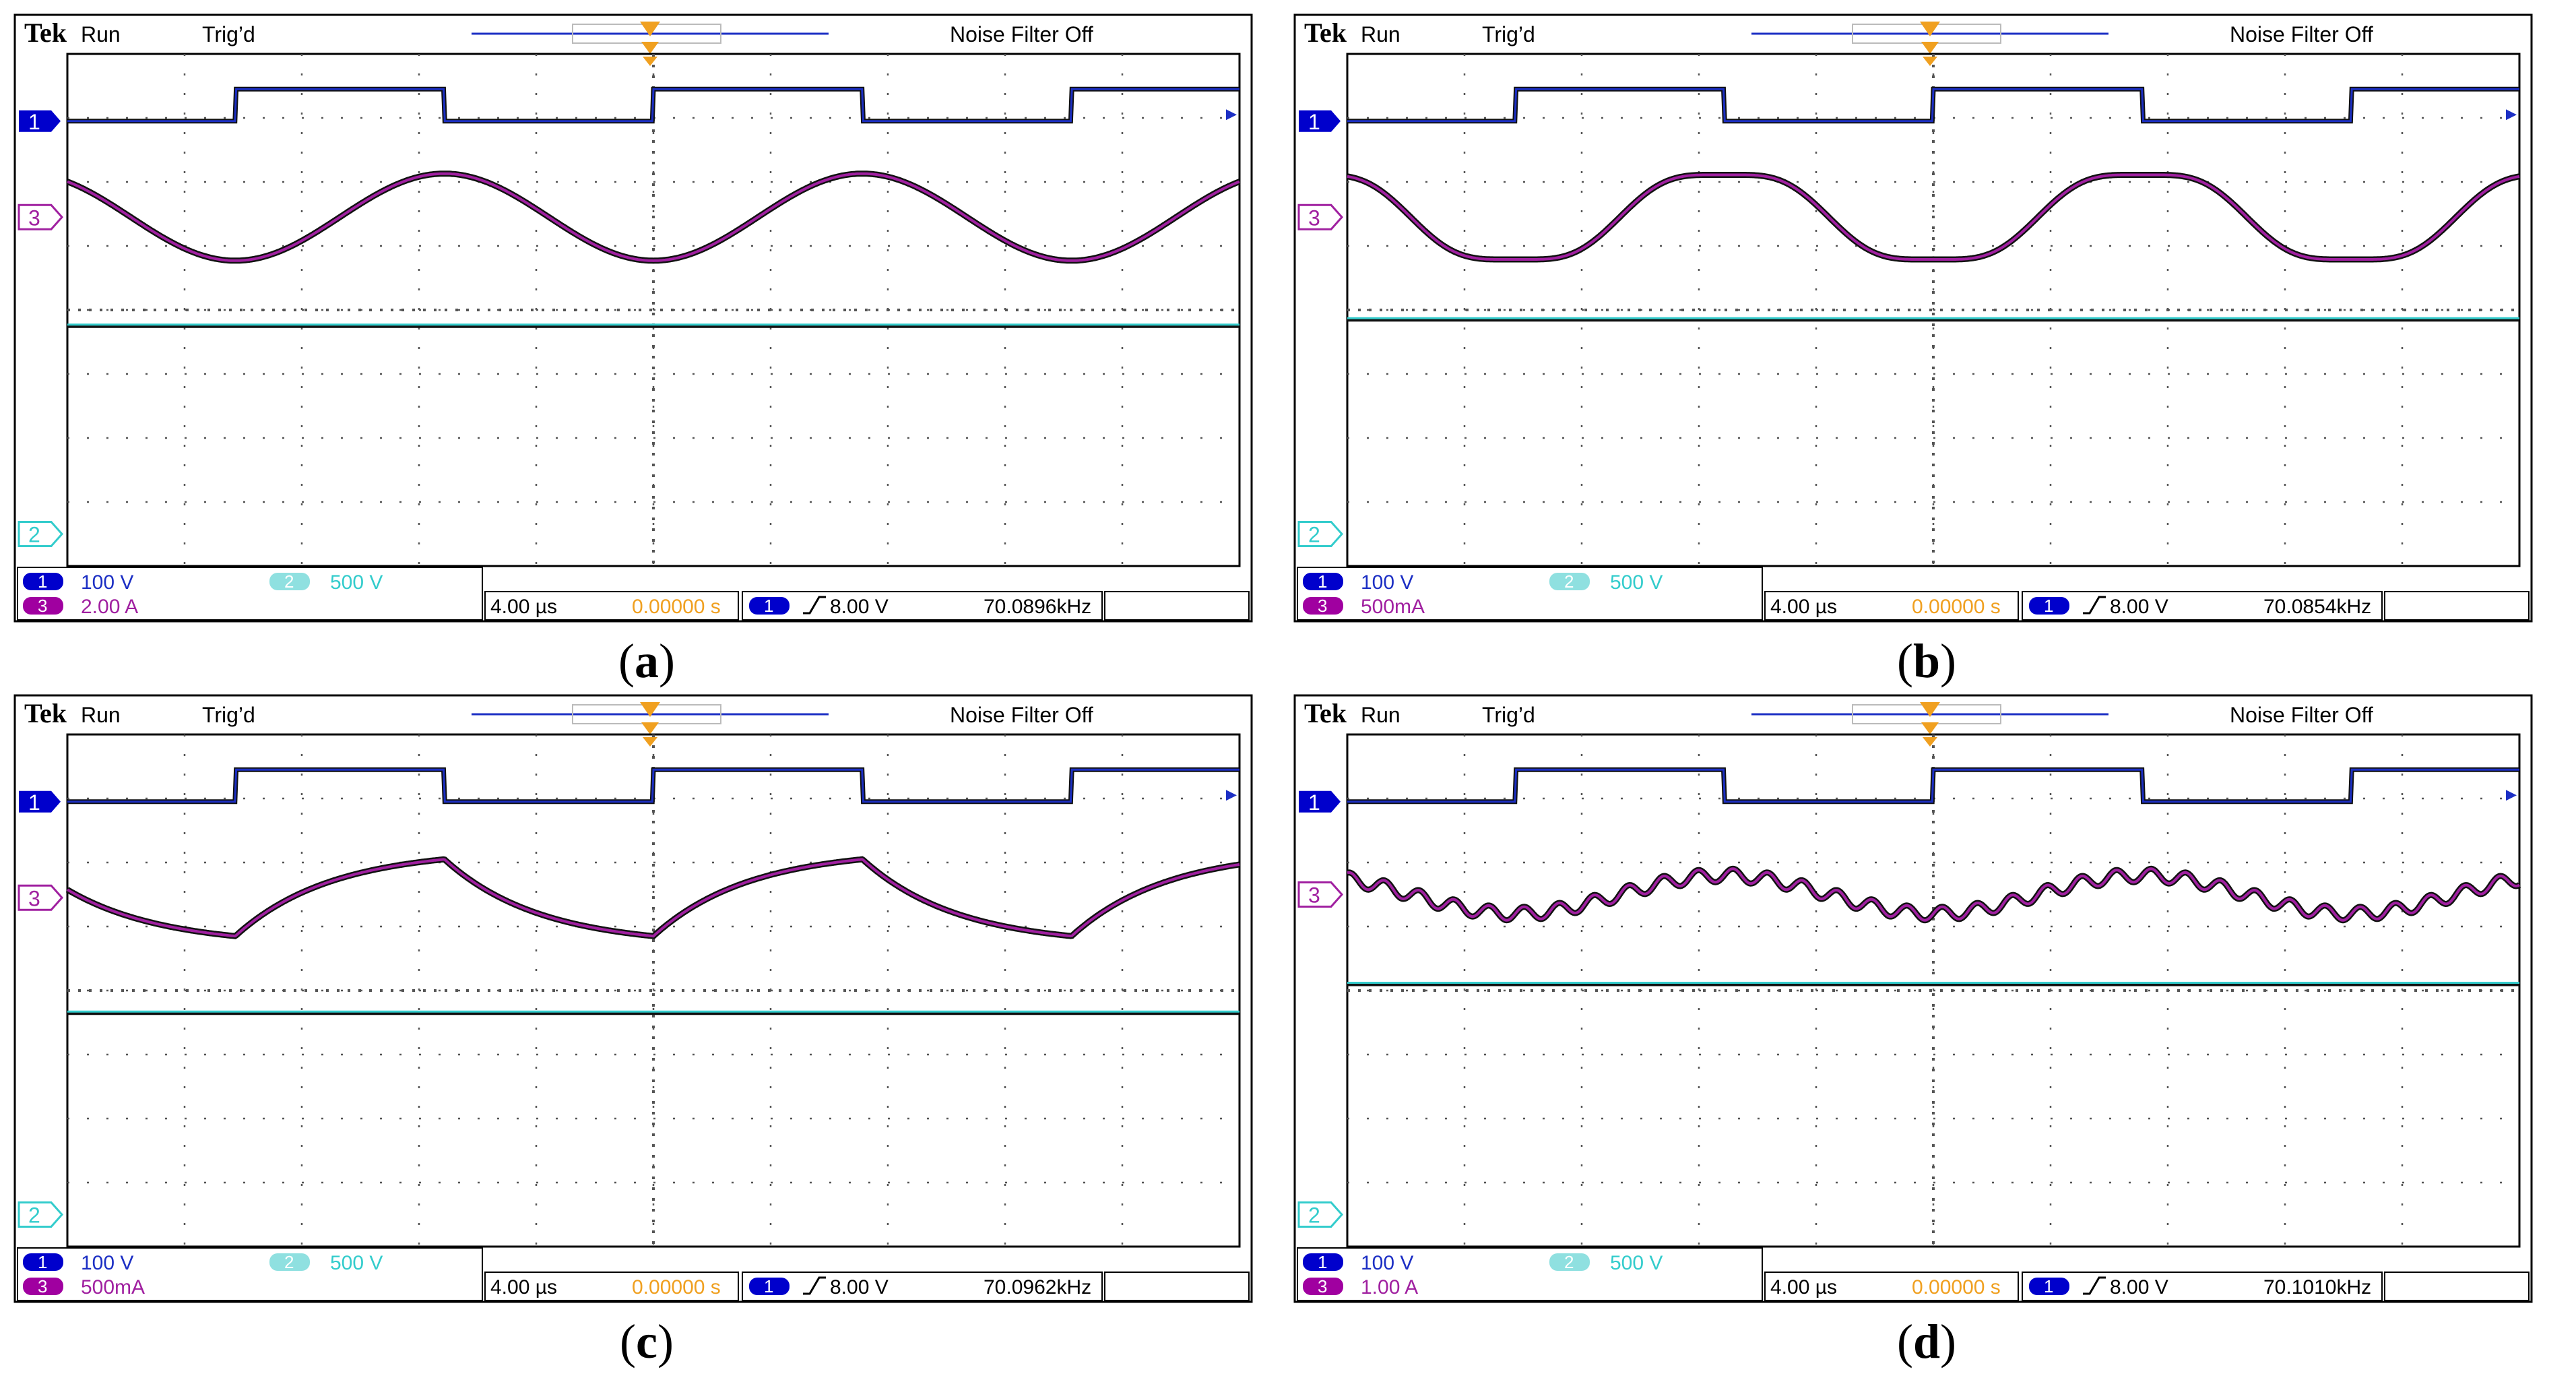 The width and height of the screenshot is (2576, 1380). What do you see at coordinates (113, 1287) in the screenshot?
I see `ch3-scale-value: 500mA` at bounding box center [113, 1287].